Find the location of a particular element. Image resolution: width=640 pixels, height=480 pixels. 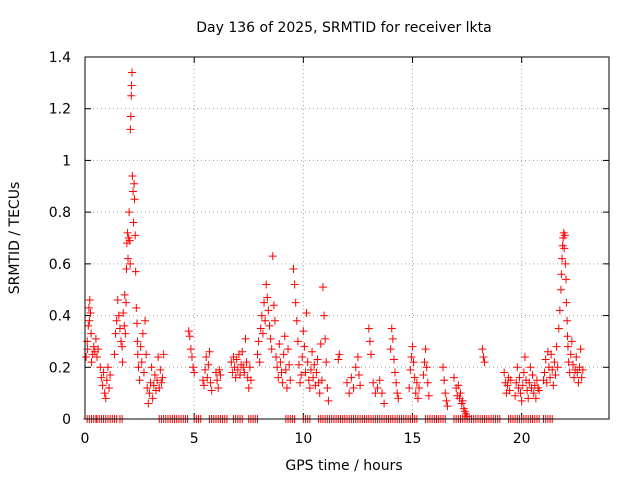

y-tick-label: 0.2 is located at coordinates (60, 368).